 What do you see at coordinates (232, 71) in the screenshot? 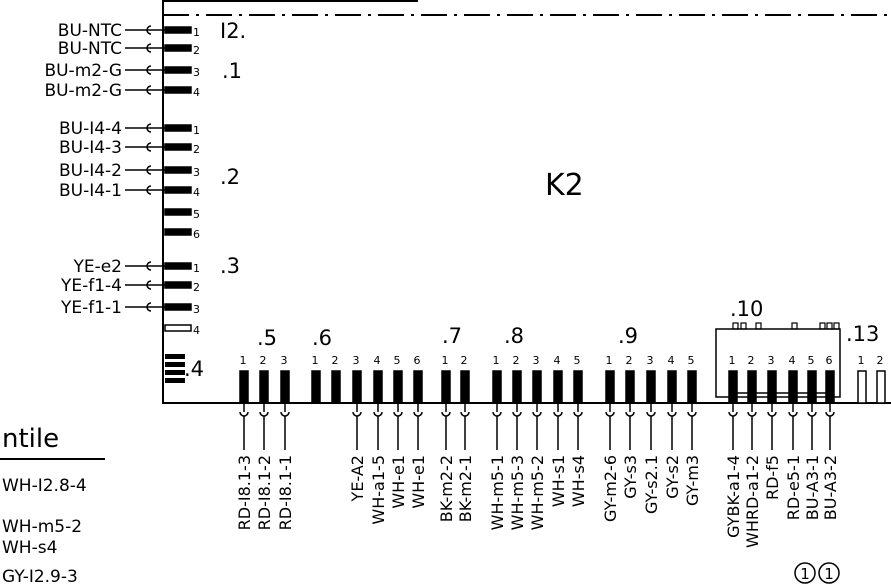
I see `group-number: .1` at bounding box center [232, 71].